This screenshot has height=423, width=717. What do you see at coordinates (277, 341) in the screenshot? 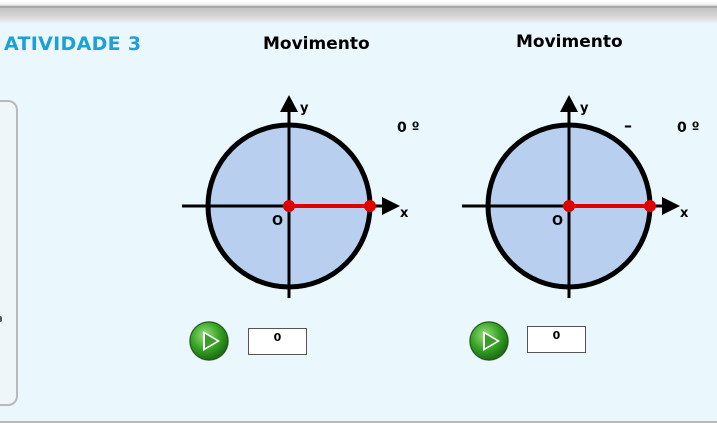
I see `panel-1-value-field: 0` at bounding box center [277, 341].